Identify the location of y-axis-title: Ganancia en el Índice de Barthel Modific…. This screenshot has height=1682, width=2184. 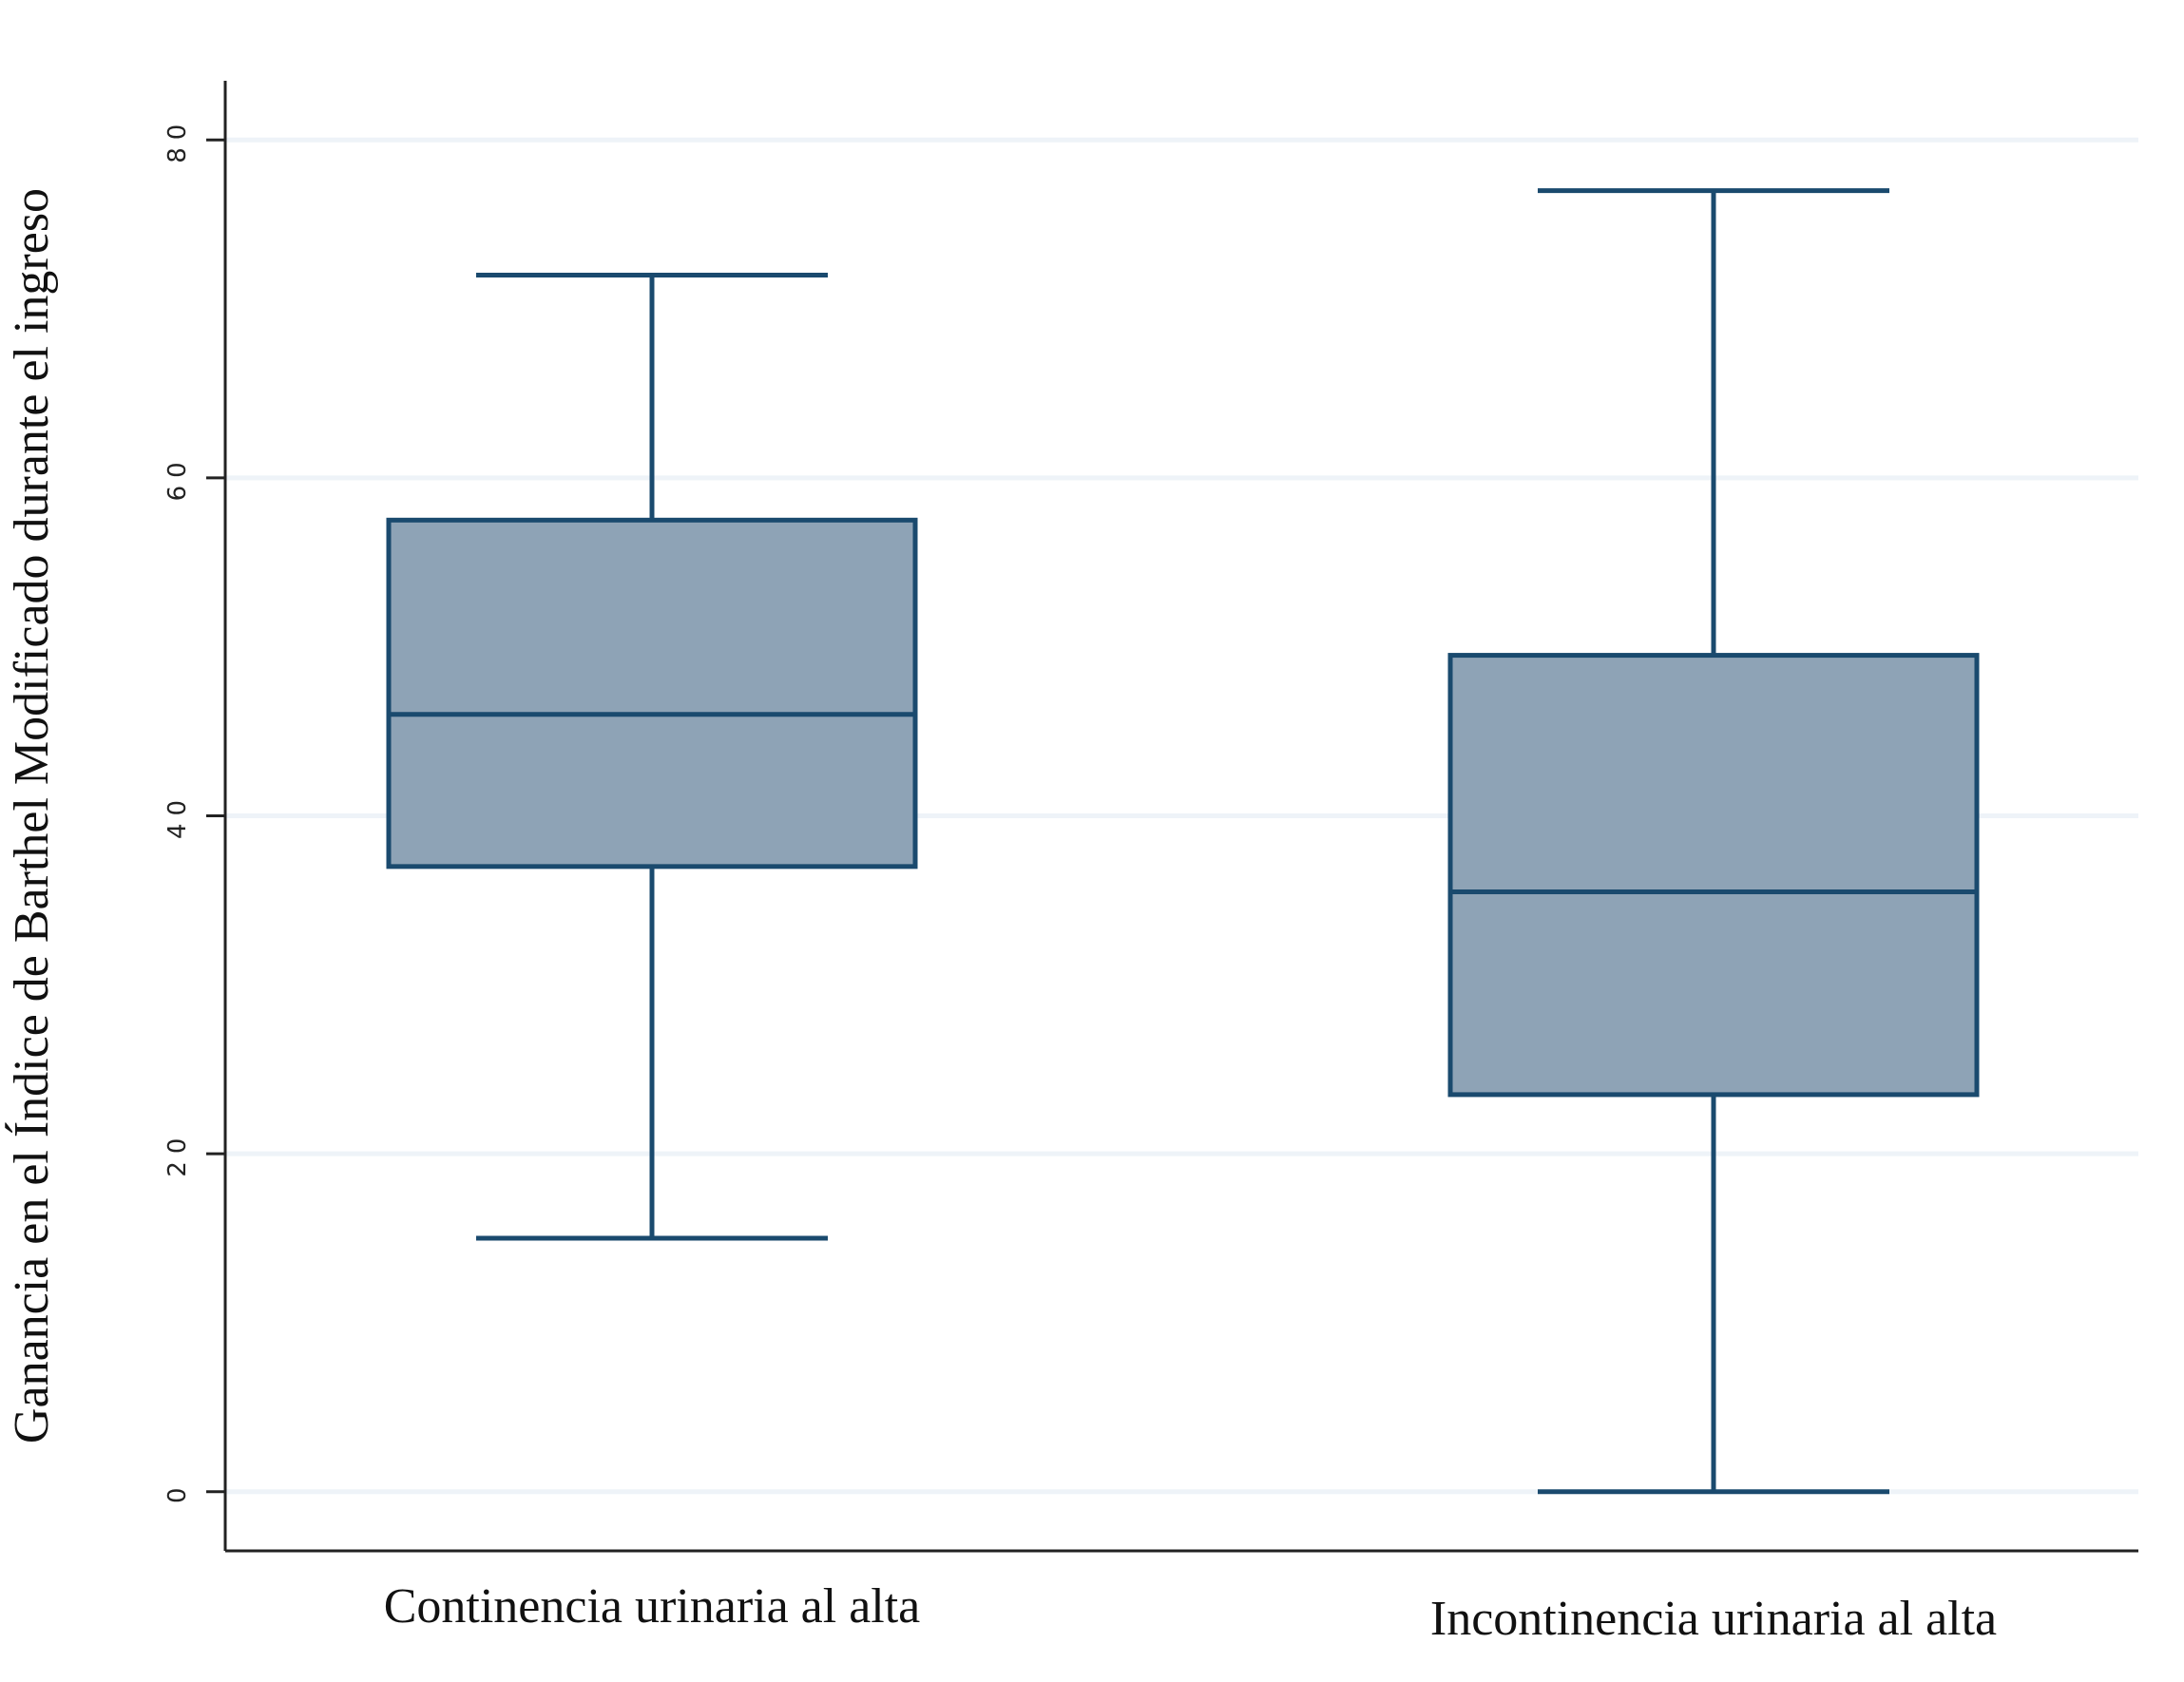
(32, 815).